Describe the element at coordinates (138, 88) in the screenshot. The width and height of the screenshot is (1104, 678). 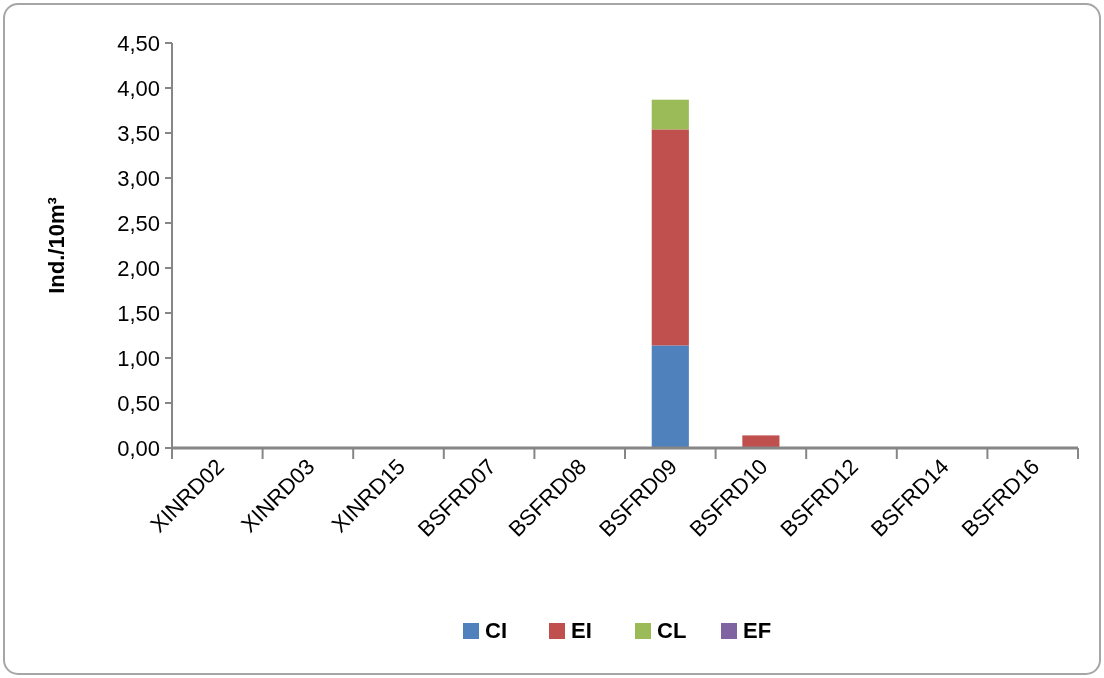
I see `y-tick-label: 4,00` at that location.